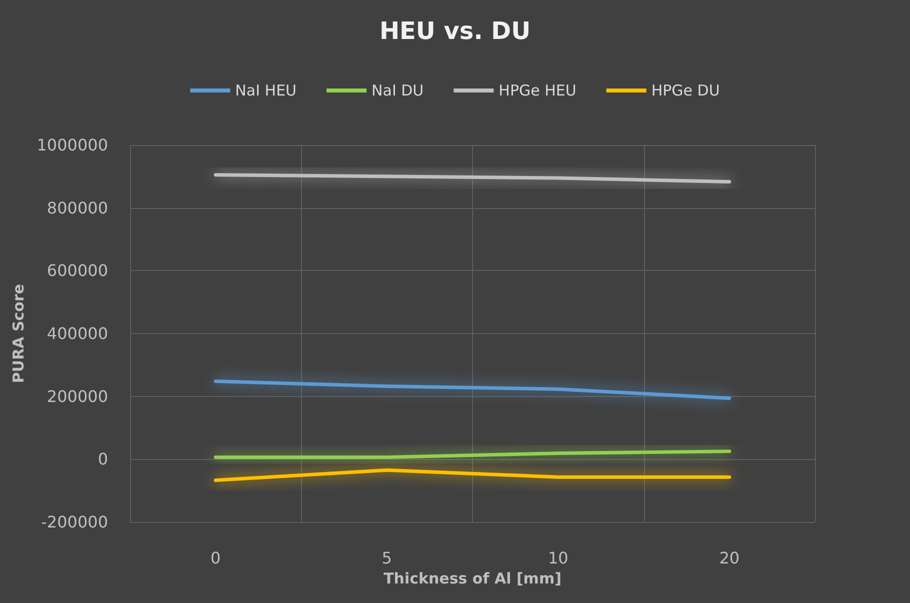 The width and height of the screenshot is (910, 603). Describe the element at coordinates (473, 578) in the screenshot. I see `x-axis-title: Thickness of Al [mm]` at that location.